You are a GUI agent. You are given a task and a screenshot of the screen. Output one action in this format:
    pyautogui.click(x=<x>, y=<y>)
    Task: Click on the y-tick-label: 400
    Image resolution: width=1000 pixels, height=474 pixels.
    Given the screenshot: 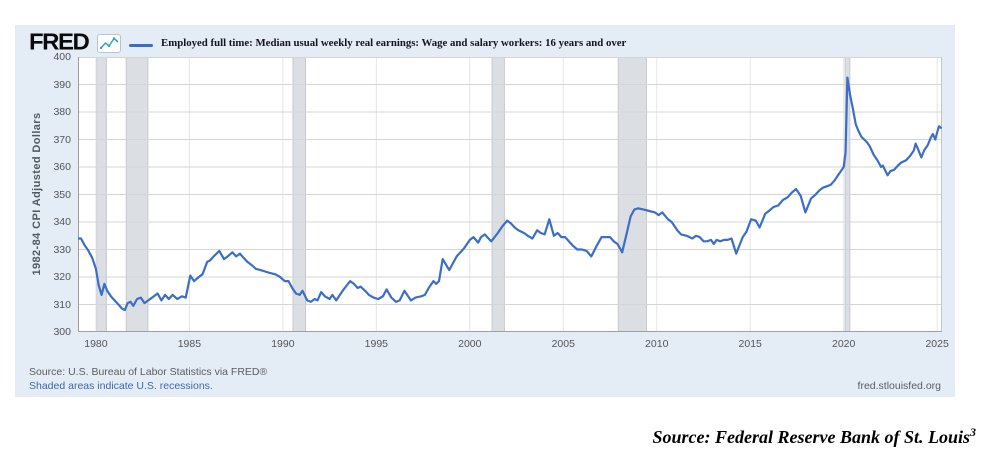 What is the action you would take?
    pyautogui.click(x=62, y=57)
    